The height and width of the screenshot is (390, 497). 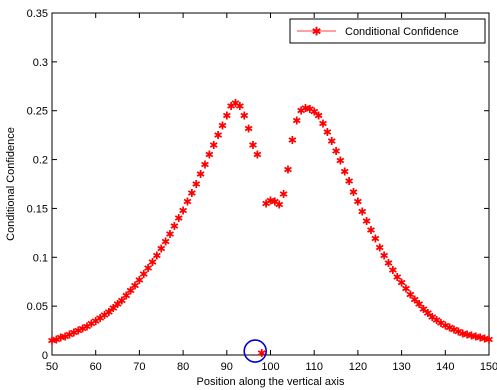 I want to click on y-tick-label: 0.35, so click(x=37, y=14).